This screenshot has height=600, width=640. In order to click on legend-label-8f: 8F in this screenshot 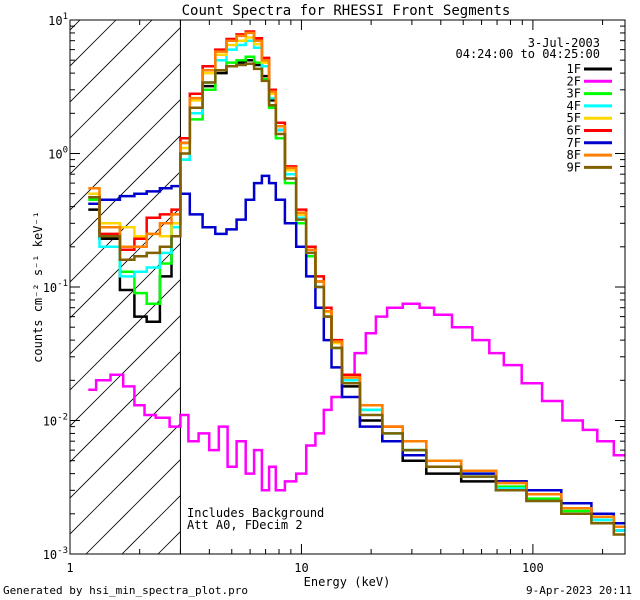, I will do `click(574, 155)`.